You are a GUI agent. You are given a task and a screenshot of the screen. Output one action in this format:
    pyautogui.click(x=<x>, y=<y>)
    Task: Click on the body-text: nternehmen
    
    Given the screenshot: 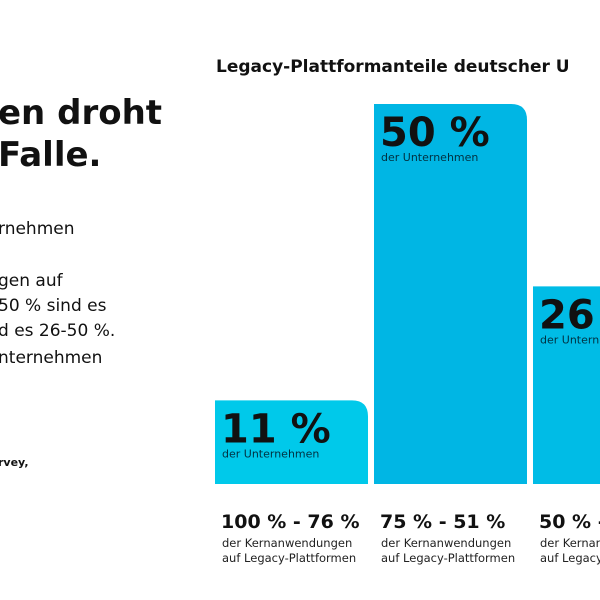 What is the action you would take?
    pyautogui.click(x=51, y=358)
    